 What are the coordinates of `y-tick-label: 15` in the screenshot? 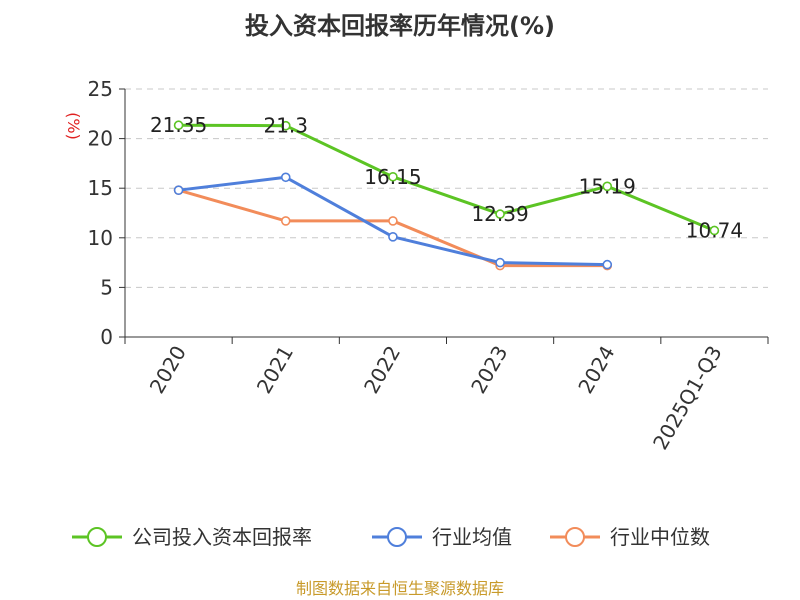 It's located at (100, 188).